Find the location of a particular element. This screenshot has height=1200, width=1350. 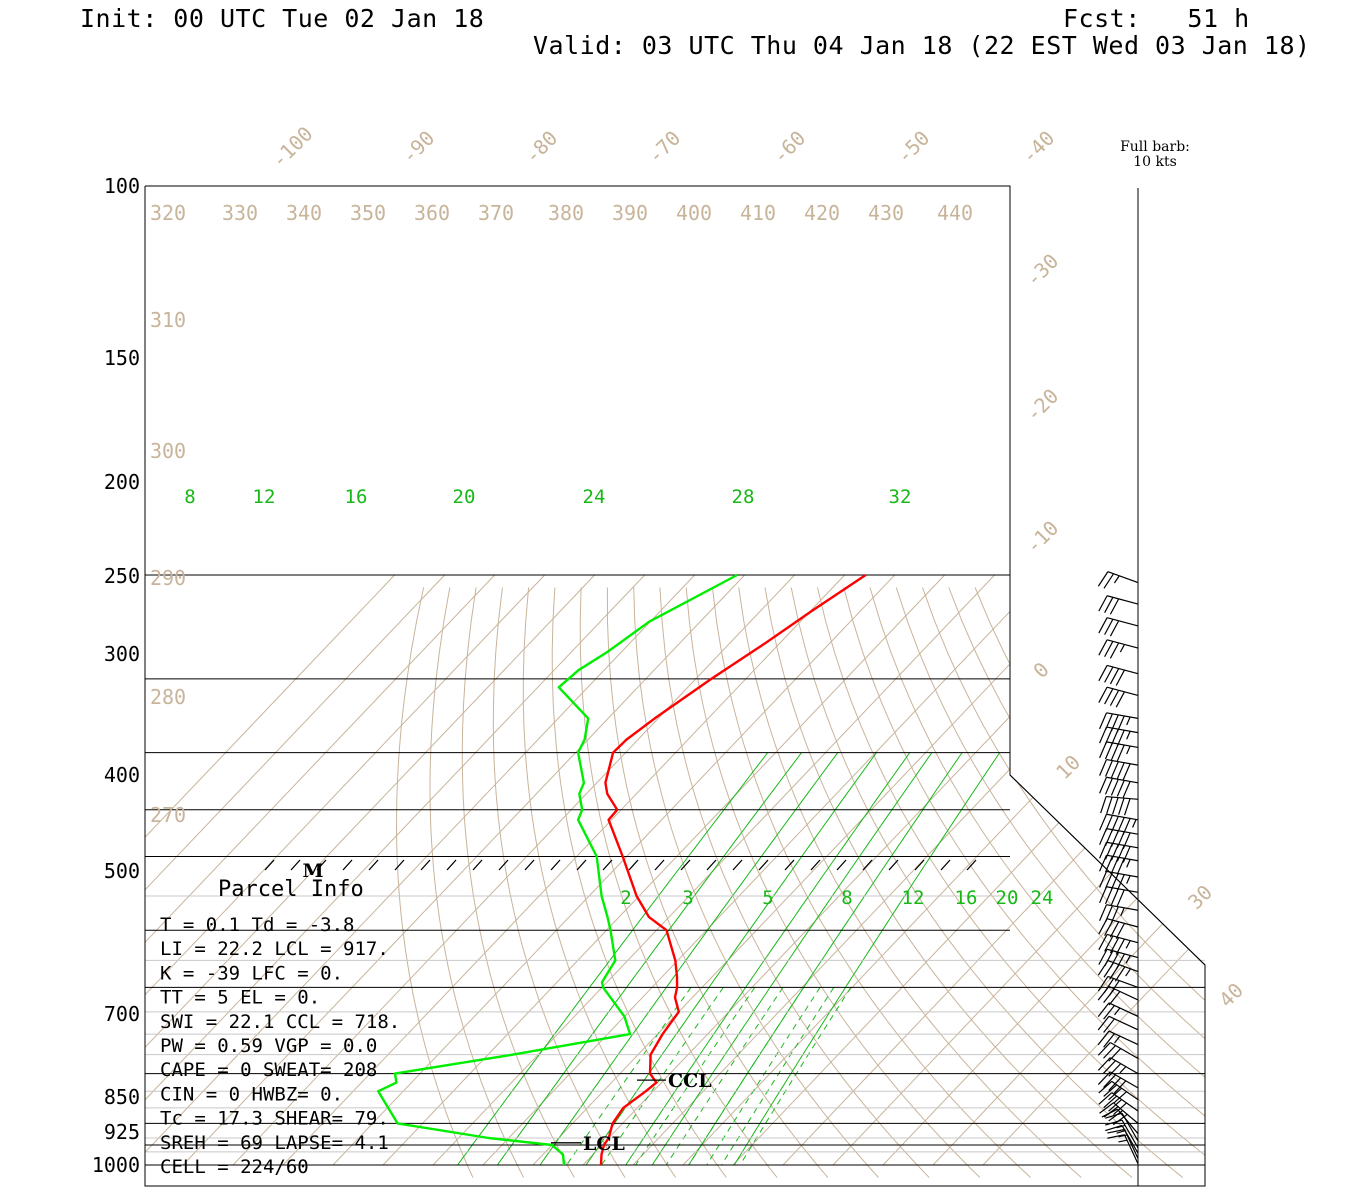

theta-label: 310 is located at coordinates (168, 320).